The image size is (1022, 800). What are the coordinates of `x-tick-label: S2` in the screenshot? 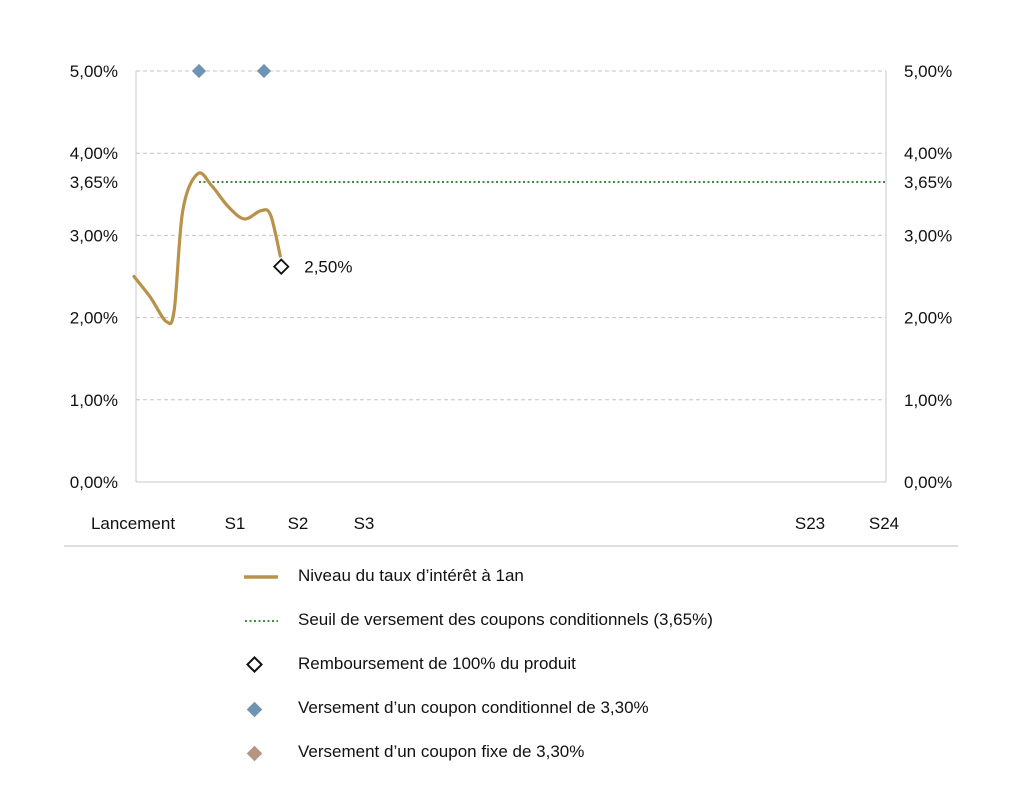 It's located at (298, 523).